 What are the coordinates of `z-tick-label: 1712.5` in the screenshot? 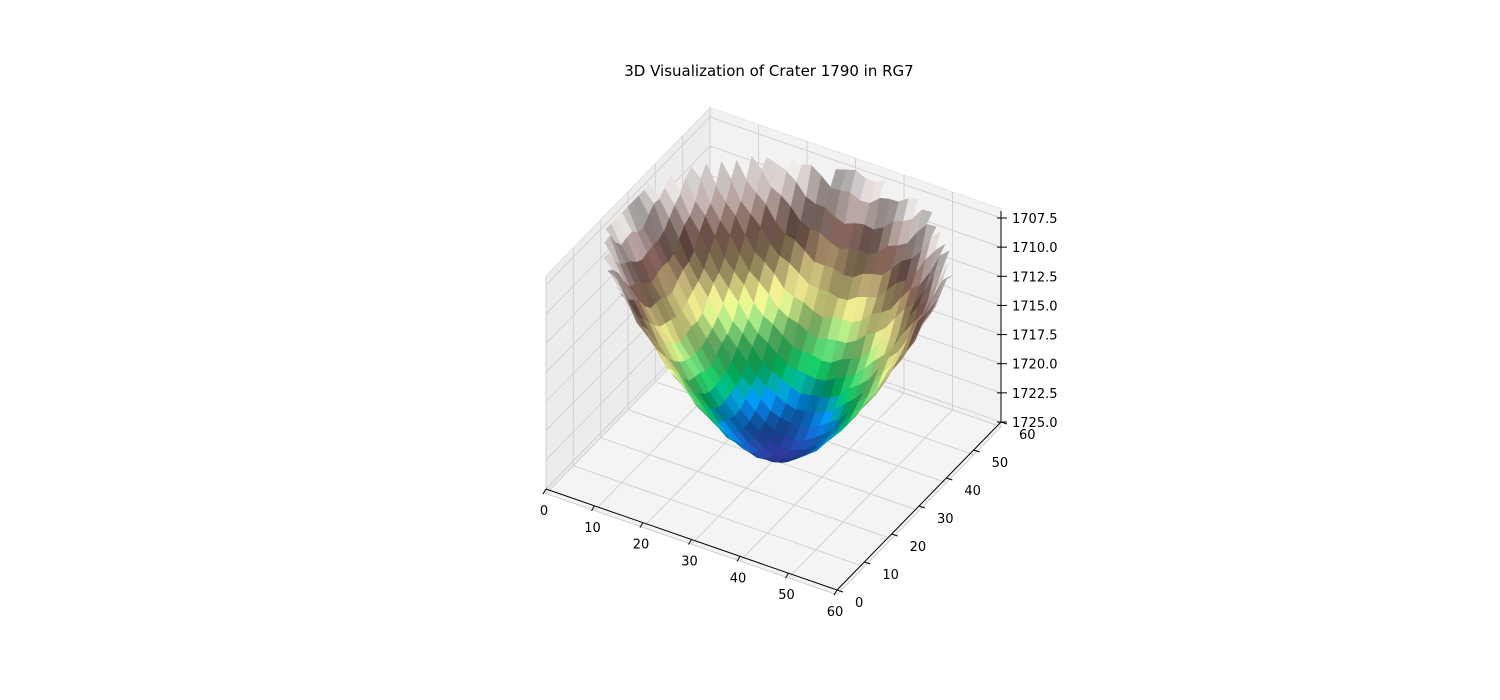 It's located at (1035, 277).